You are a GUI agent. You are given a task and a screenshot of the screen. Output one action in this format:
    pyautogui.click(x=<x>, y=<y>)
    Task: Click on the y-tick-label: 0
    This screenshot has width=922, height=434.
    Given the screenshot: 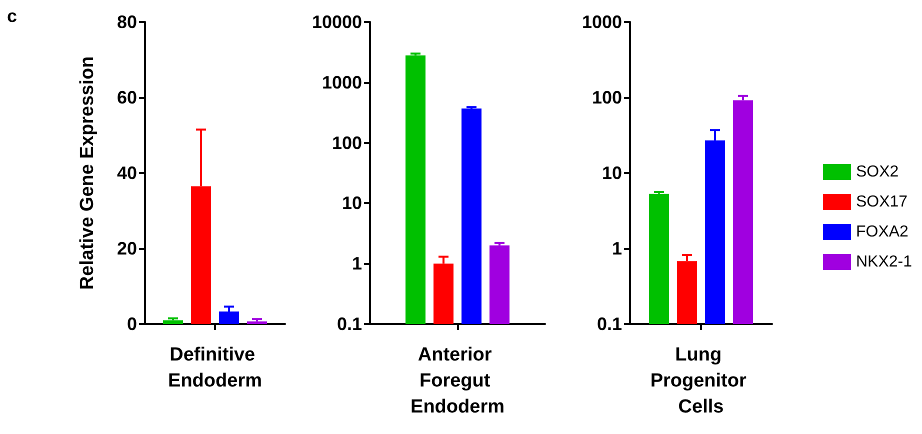 What is the action you would take?
    pyautogui.click(x=131, y=324)
    